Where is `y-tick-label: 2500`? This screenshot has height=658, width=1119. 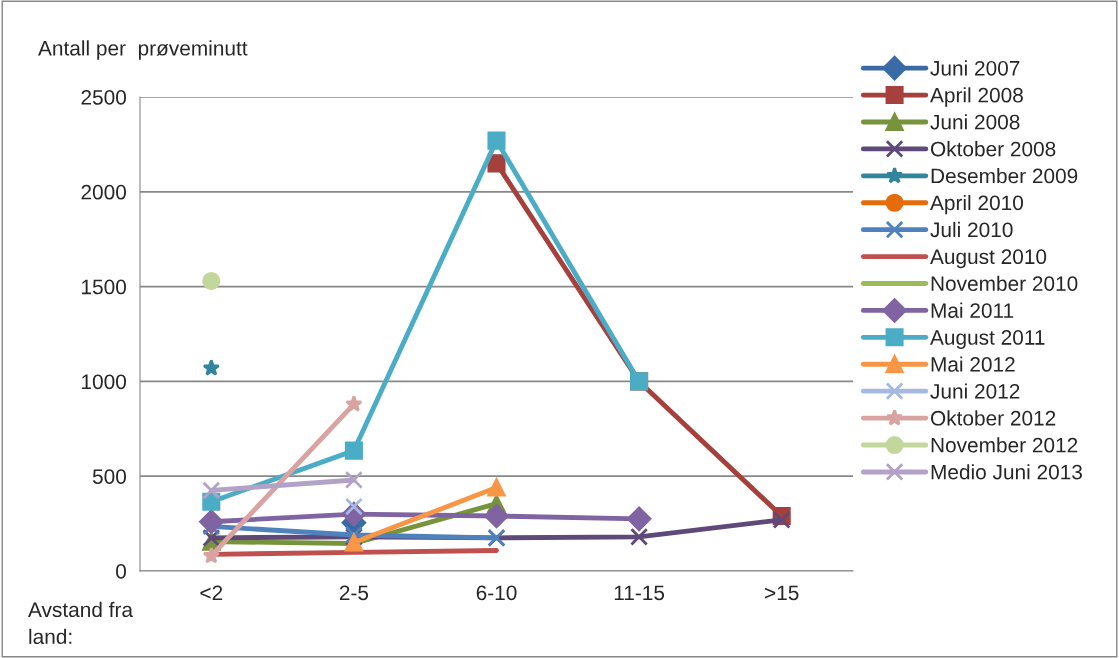
y-tick-label: 2500 is located at coordinates (103, 97).